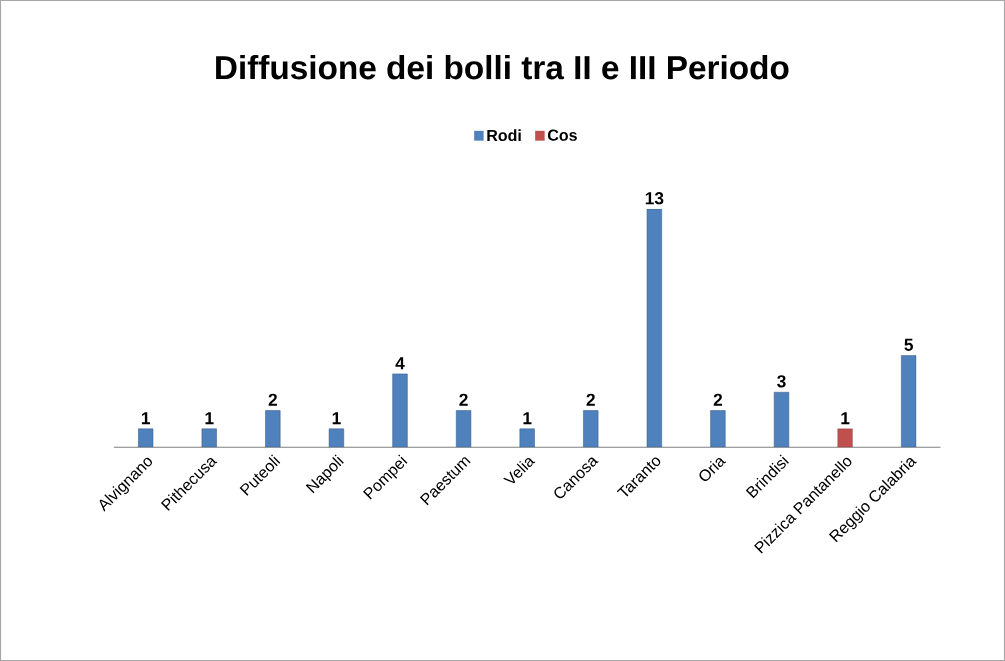  Describe the element at coordinates (909, 344) in the screenshot. I see `data-label: 5` at that location.